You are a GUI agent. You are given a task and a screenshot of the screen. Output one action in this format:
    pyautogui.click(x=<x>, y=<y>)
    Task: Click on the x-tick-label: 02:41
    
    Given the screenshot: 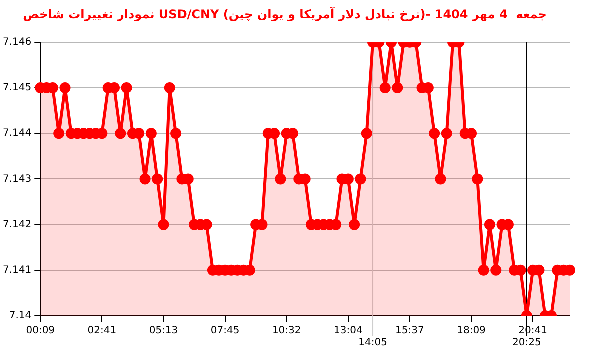 What is the action you would take?
    pyautogui.click(x=102, y=331)
    